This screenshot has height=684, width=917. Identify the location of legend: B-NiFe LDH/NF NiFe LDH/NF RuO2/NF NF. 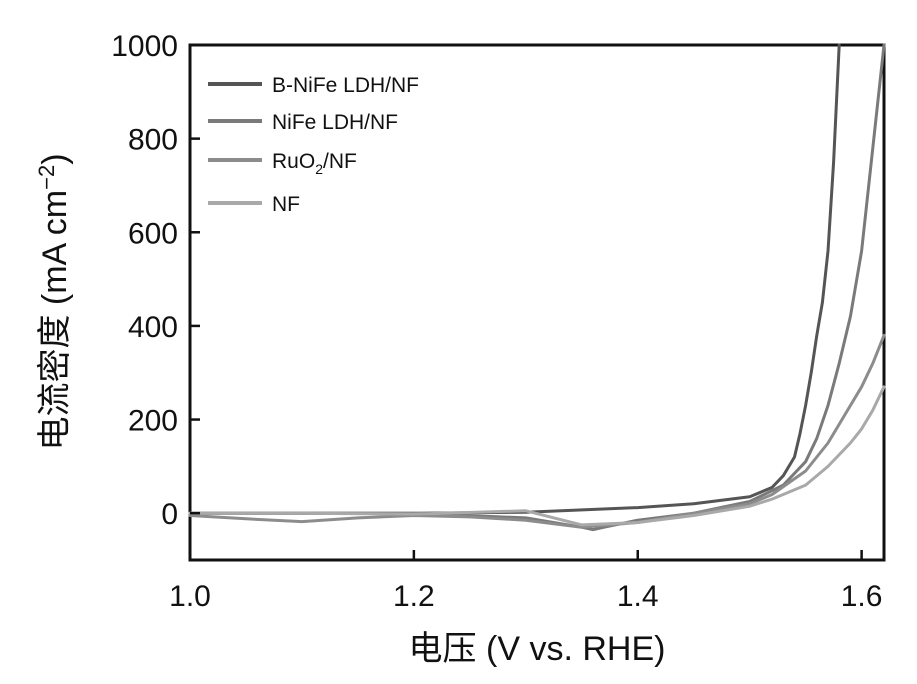
(313, 145).